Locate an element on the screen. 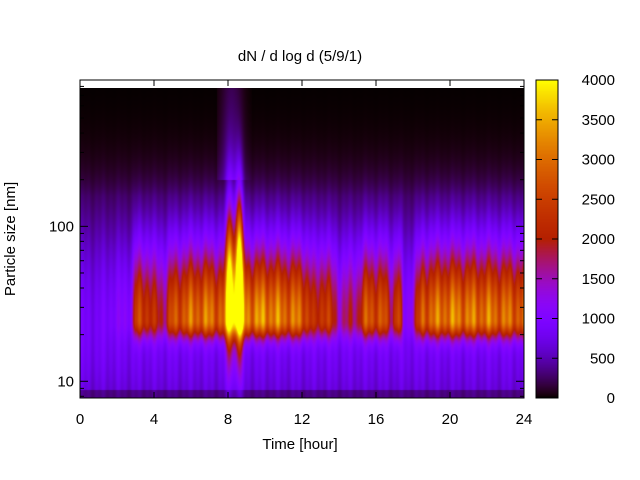 The image size is (640, 480). colorbar-tick-label: 1000 is located at coordinates (598, 319).